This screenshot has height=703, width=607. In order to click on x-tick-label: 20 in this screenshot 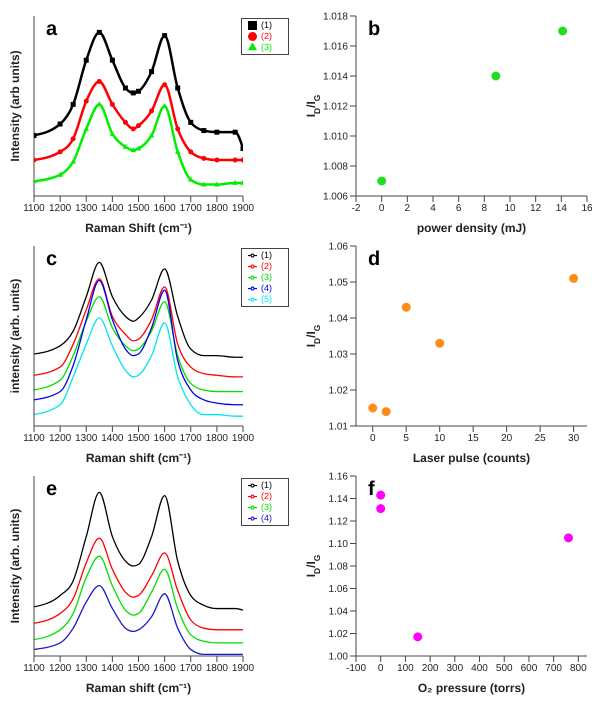, I will do `click(507, 438)`.